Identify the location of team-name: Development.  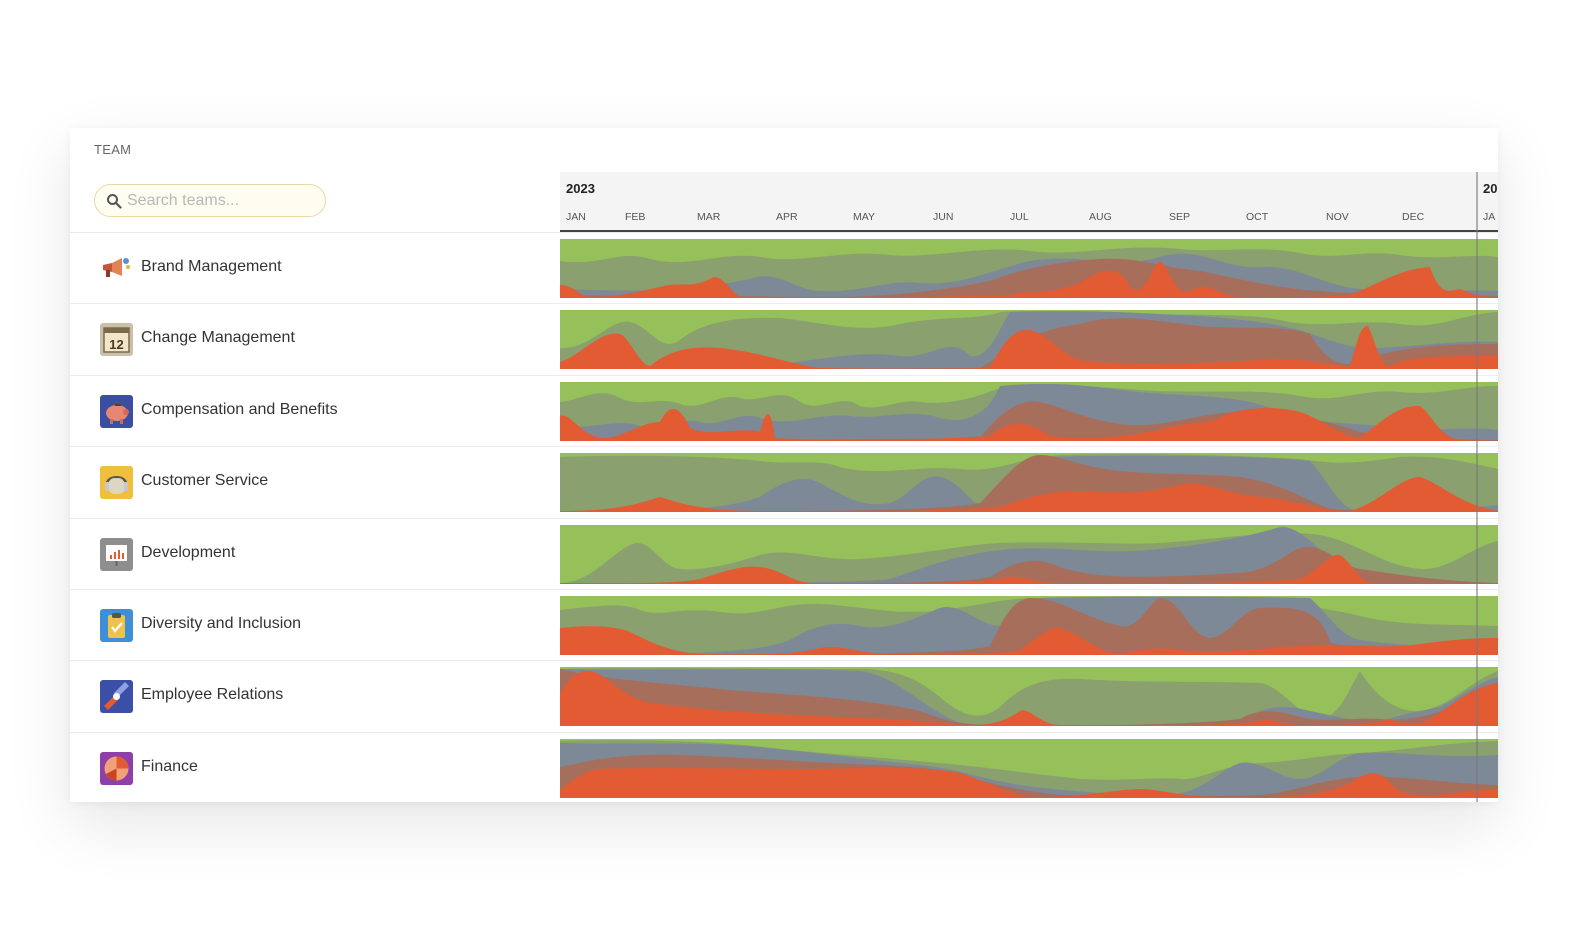
(188, 552).